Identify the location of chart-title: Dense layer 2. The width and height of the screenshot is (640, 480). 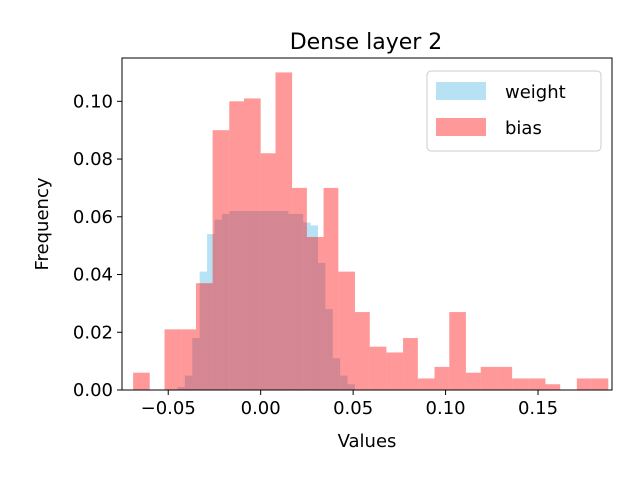
(366, 42).